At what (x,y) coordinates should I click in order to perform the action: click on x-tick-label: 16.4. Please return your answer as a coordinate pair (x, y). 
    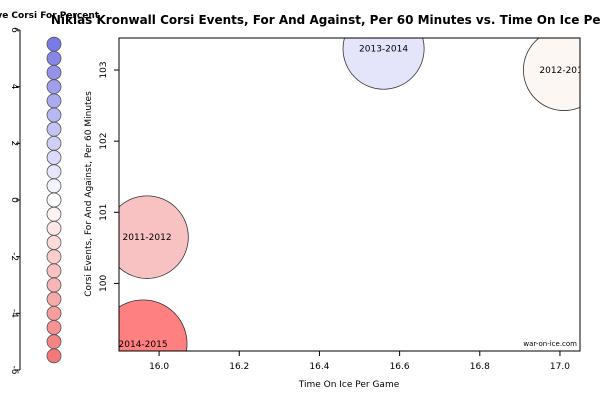
    Looking at the image, I should click on (319, 367).